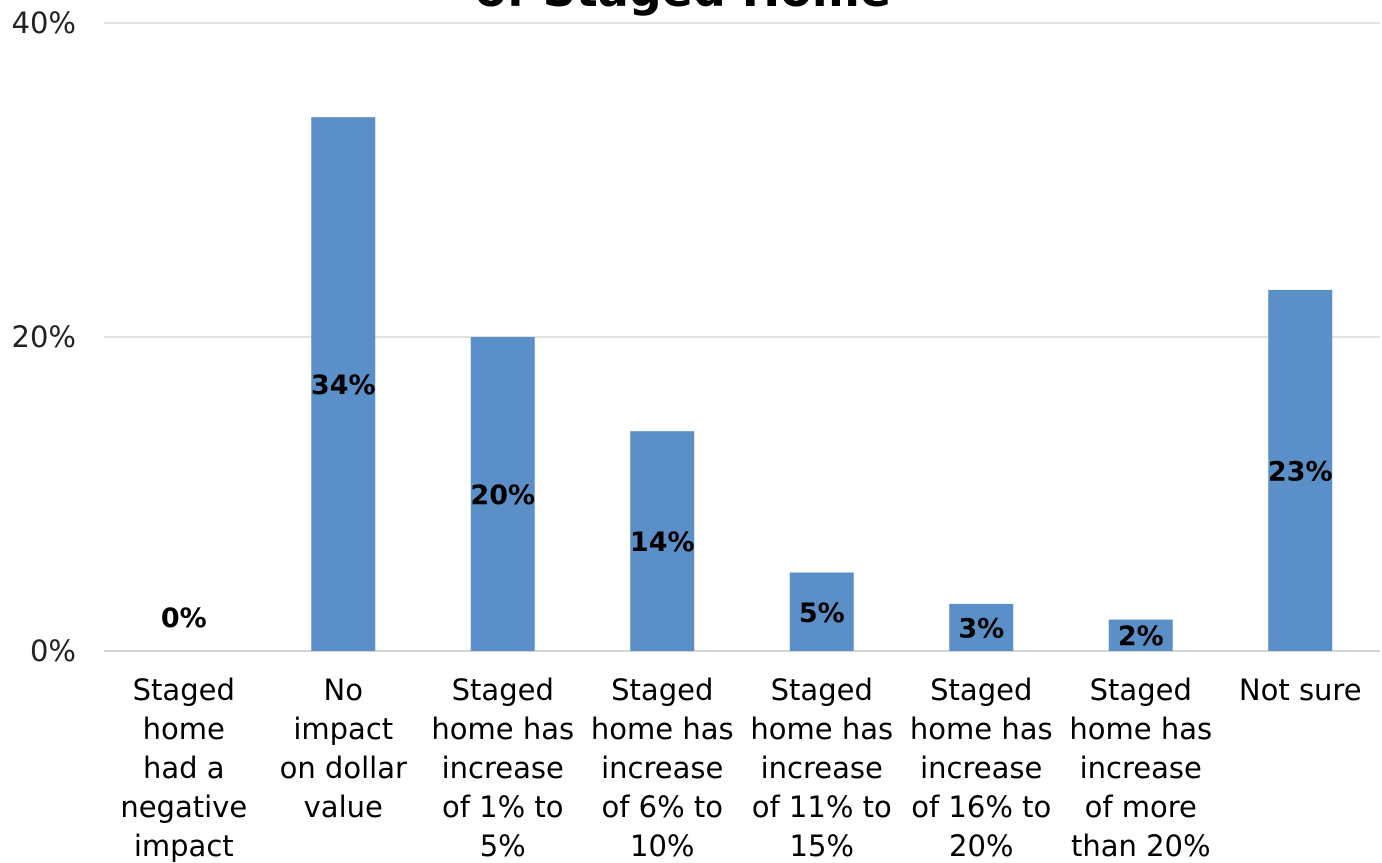  I want to click on x-category-line: of 6% to, so click(662, 807).